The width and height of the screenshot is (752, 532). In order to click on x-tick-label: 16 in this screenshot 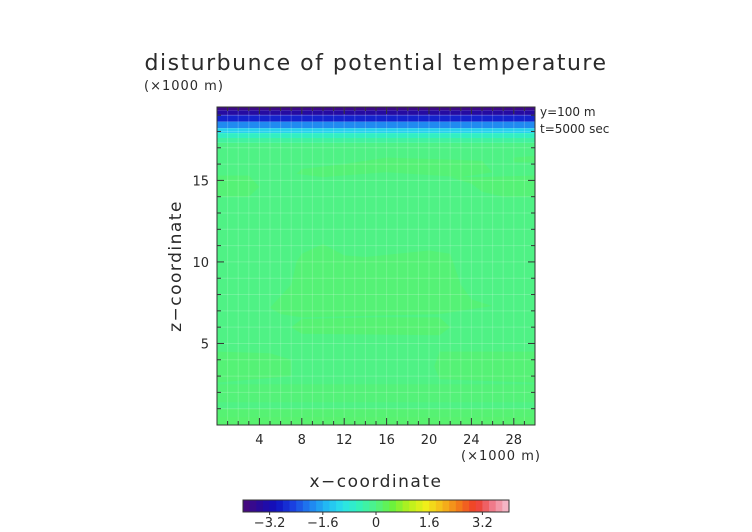, I will do `click(386, 440)`.